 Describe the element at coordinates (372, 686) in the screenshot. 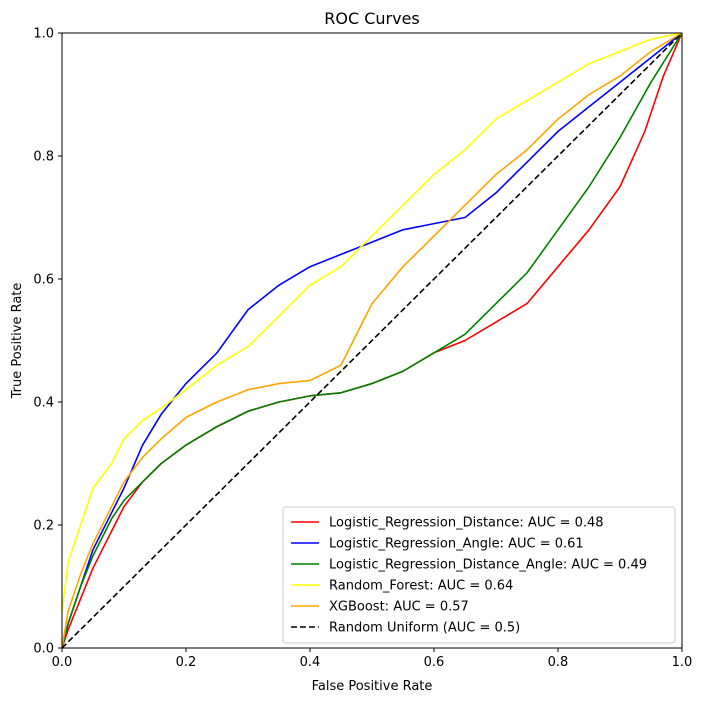

I see `x-axis-label: False Positive Rate` at that location.